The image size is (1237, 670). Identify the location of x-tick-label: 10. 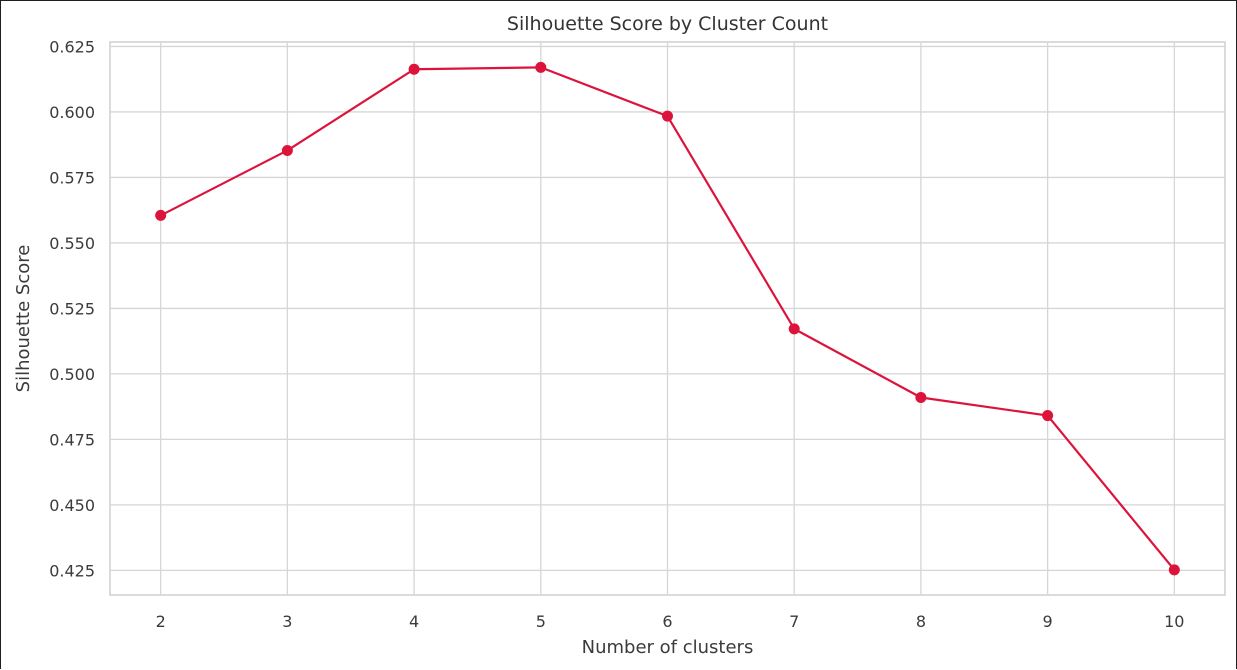
(1174, 621).